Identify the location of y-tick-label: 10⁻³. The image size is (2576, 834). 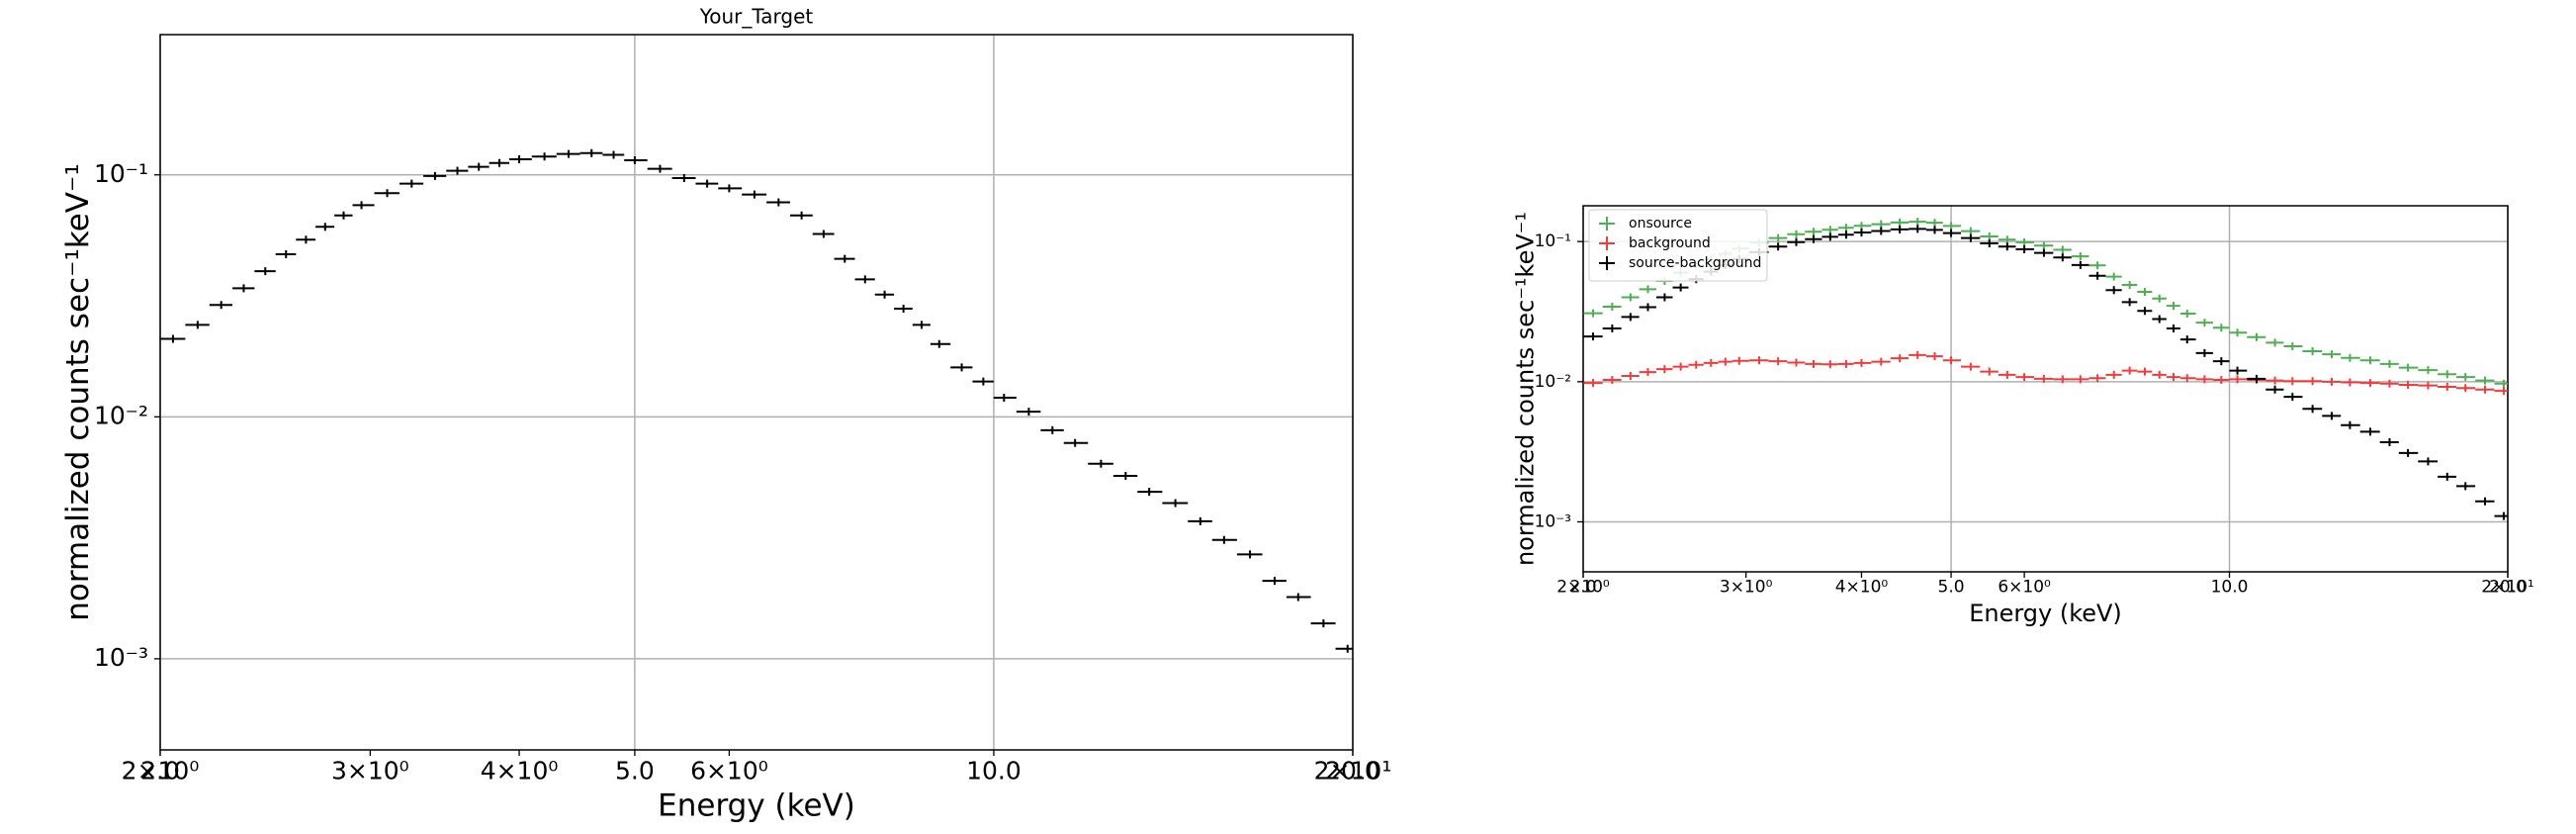
(121, 657).